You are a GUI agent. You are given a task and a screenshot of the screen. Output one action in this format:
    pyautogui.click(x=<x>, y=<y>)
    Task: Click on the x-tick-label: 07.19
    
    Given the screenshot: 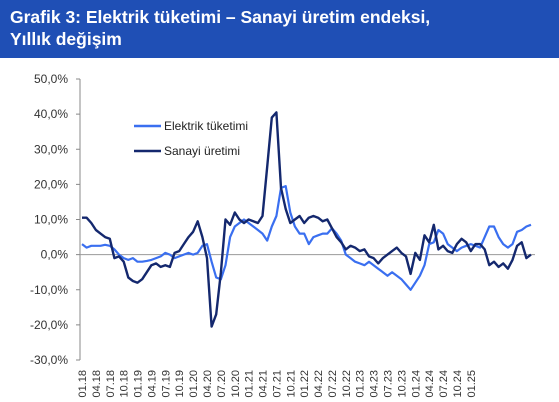 What is the action you would take?
    pyautogui.click(x=166, y=384)
    